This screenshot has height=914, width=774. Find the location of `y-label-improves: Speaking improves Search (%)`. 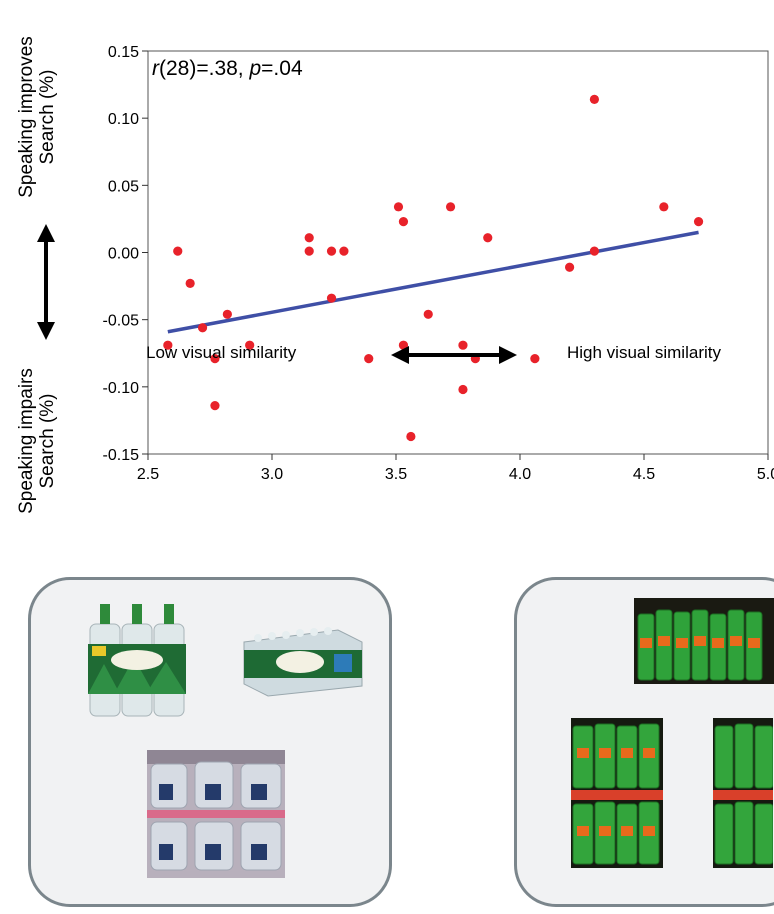

y-label-improves: Speaking improves Search (%) is located at coordinates (37, 117).